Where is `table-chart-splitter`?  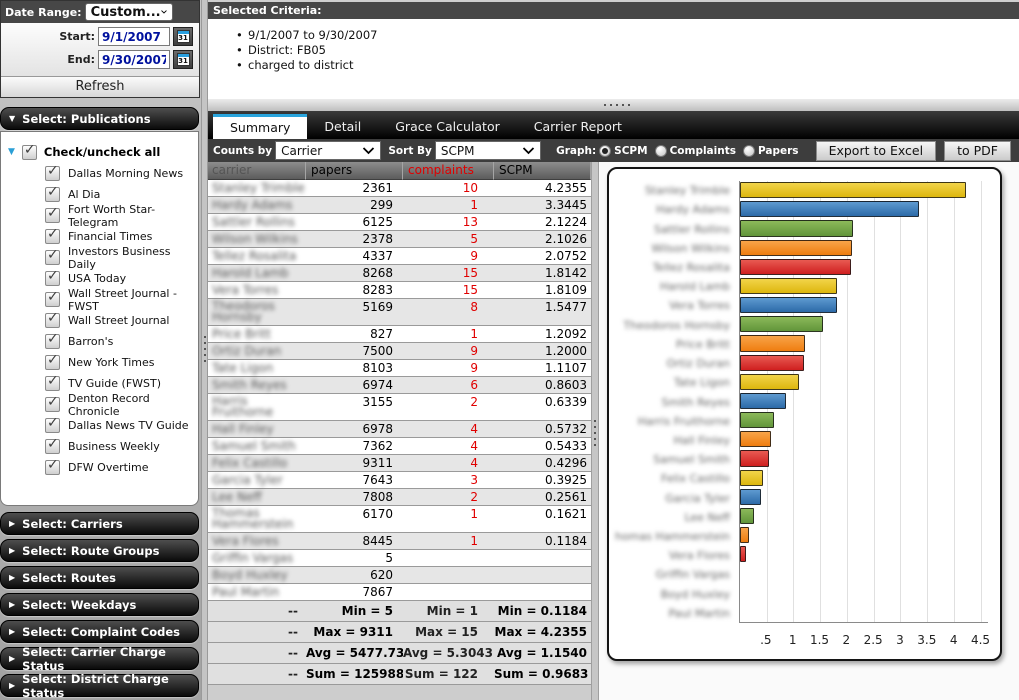
table-chart-splitter is located at coordinates (595, 431).